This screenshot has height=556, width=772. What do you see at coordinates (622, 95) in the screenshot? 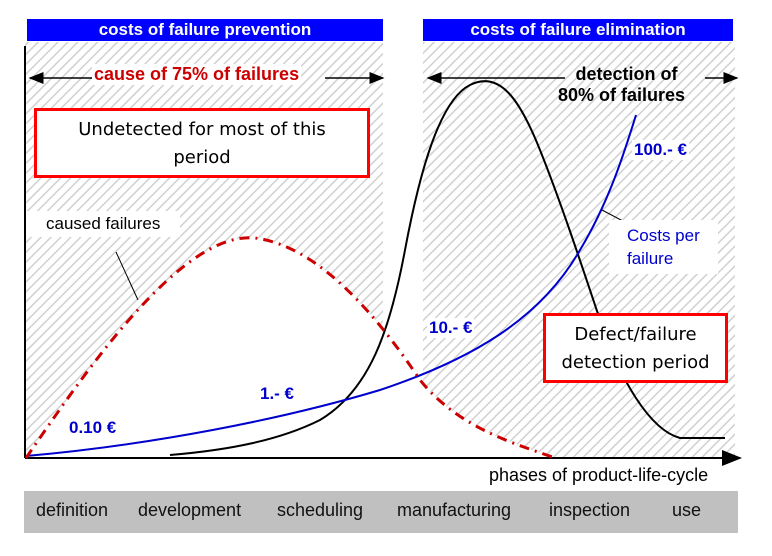
I see `detection-label-line2: 80% of failures` at bounding box center [622, 95].